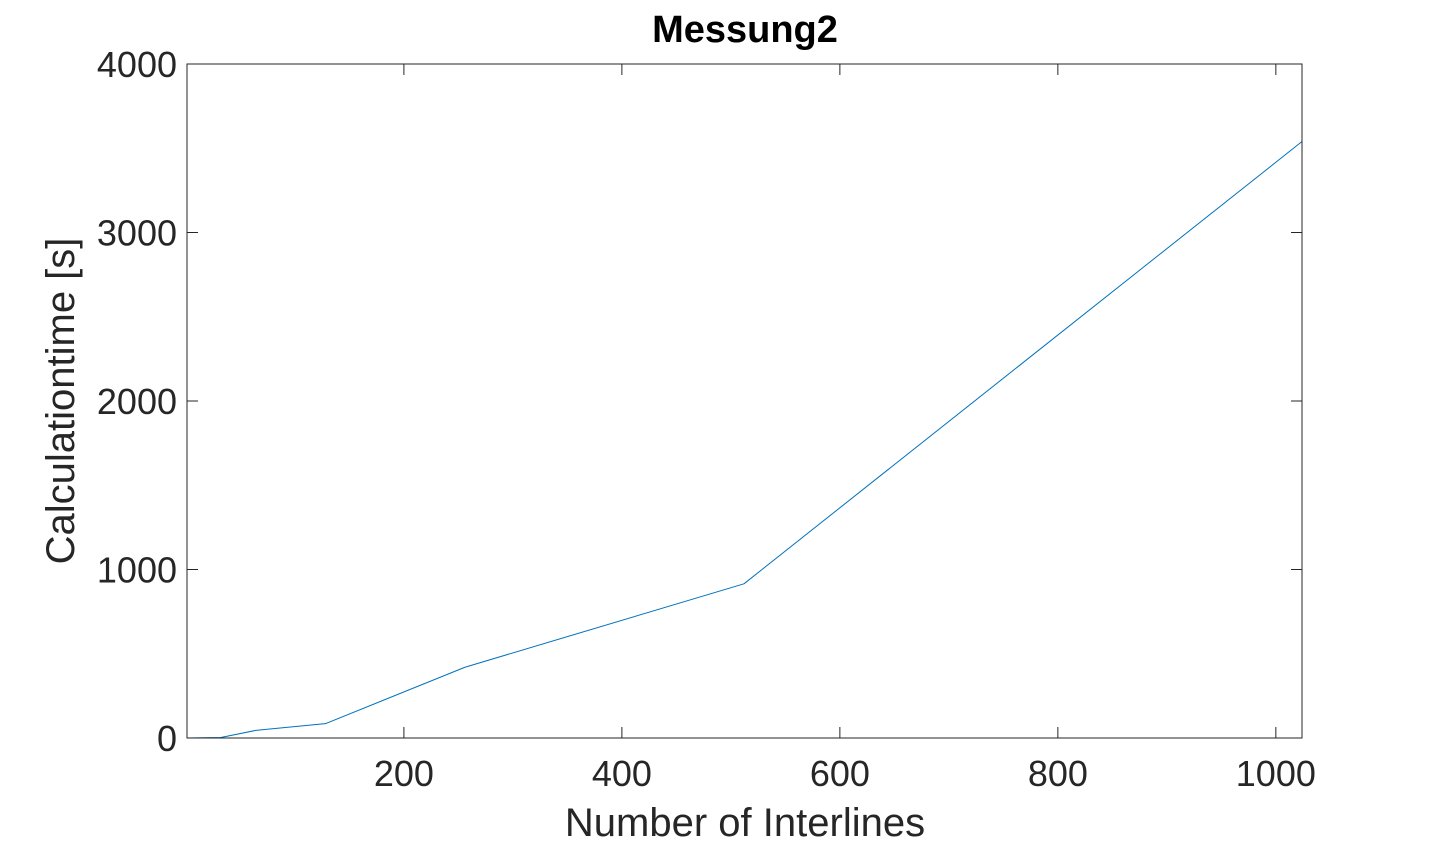 The image size is (1440, 849). Describe the element at coordinates (840, 773) in the screenshot. I see `x-tick-label: 600` at that location.